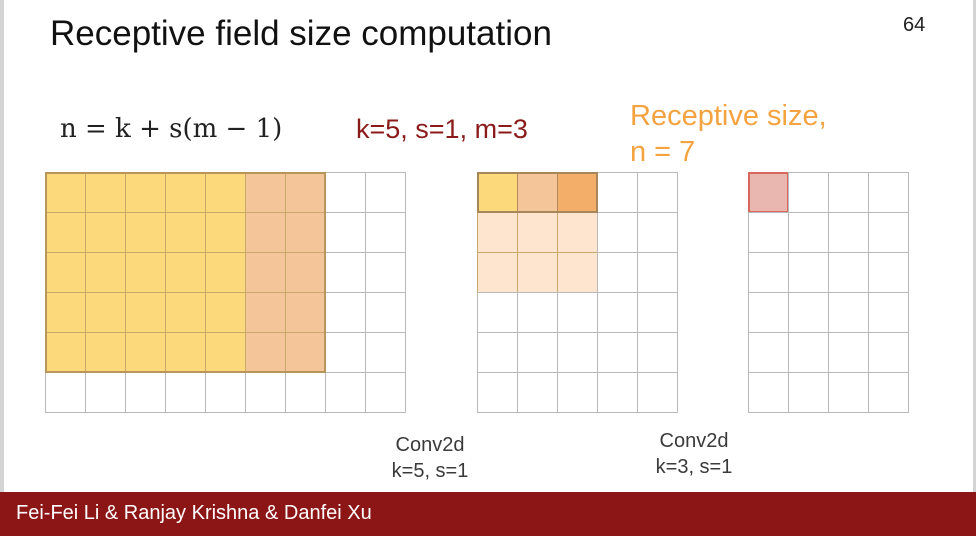 The image size is (976, 536). What do you see at coordinates (728, 134) in the screenshot?
I see `receptive-size-label: Receptive size, n = 7` at bounding box center [728, 134].